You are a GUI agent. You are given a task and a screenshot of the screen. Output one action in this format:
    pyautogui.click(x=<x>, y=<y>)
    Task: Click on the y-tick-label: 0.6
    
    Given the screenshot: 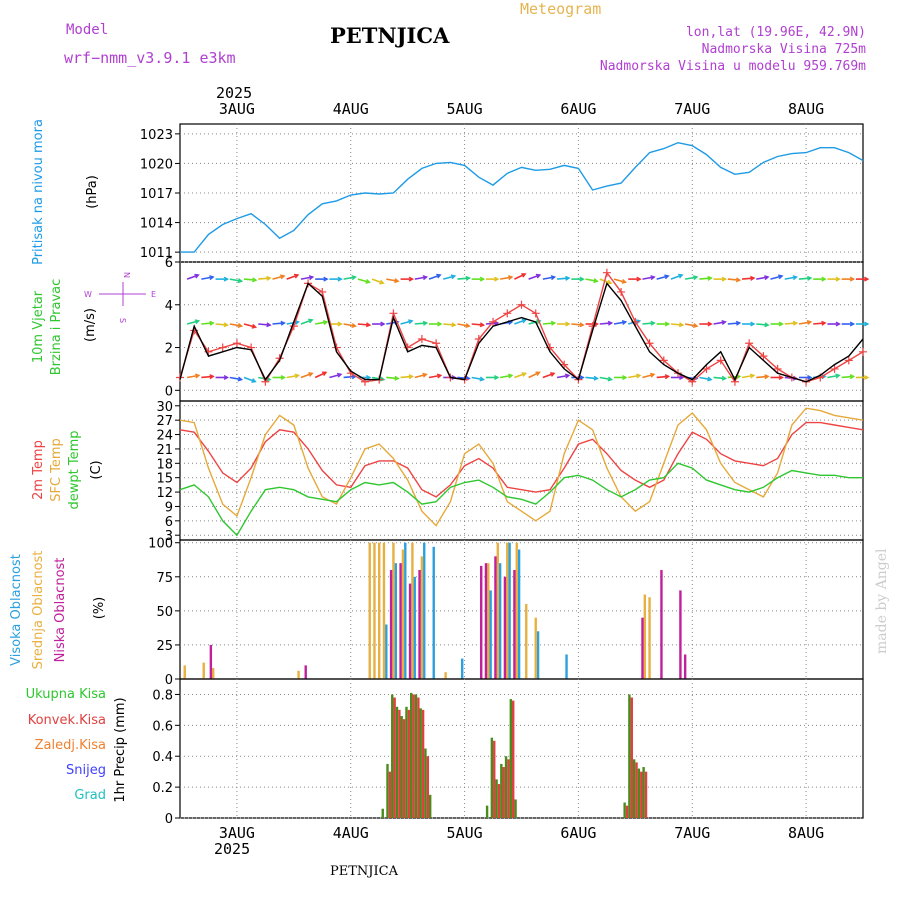 What is the action you would take?
    pyautogui.click(x=162, y=726)
    